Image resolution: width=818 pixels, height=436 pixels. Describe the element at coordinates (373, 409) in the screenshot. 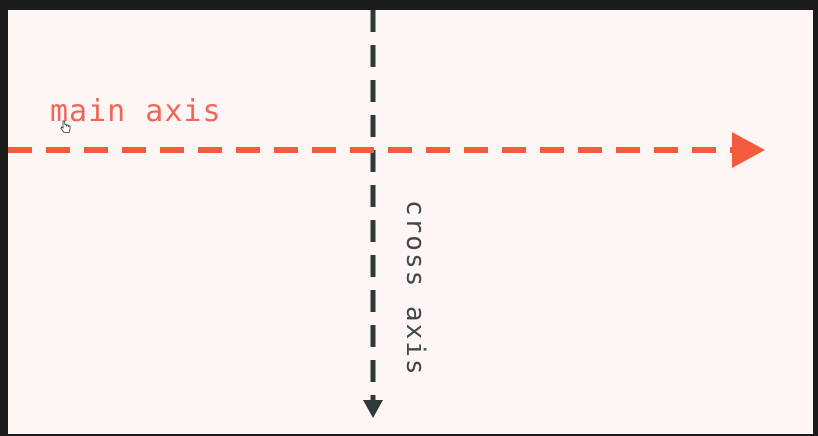

I see `cross-axis-arrowhead` at that location.